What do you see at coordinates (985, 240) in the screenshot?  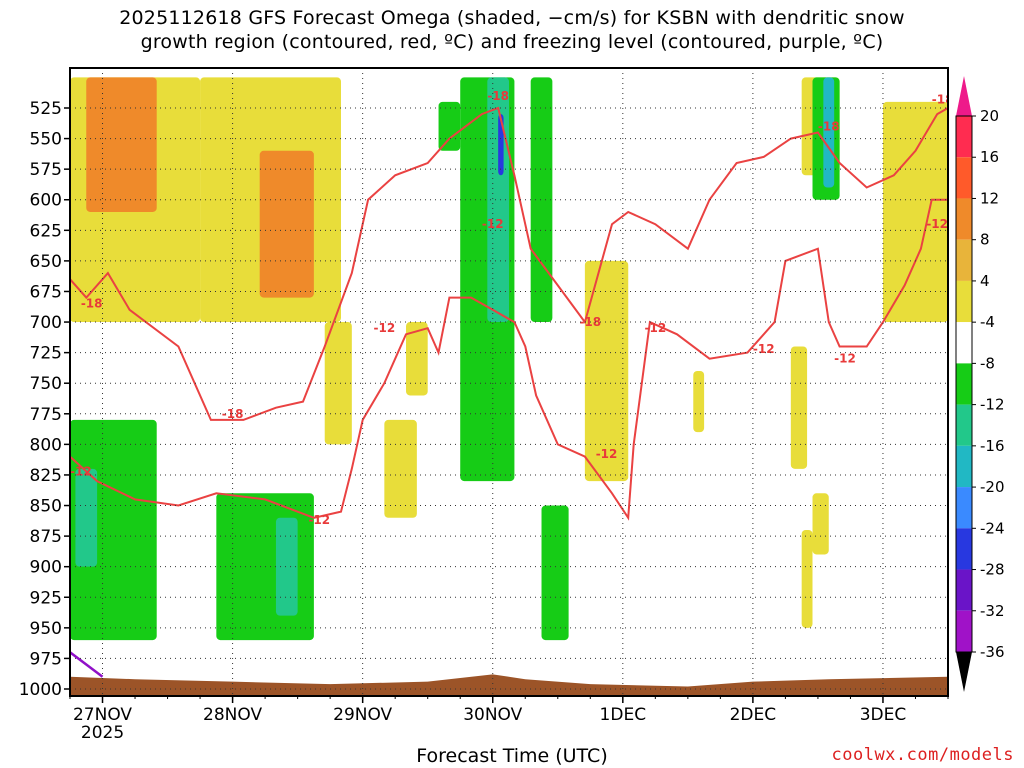 I see `colorbar-label-3: 8` at bounding box center [985, 240].